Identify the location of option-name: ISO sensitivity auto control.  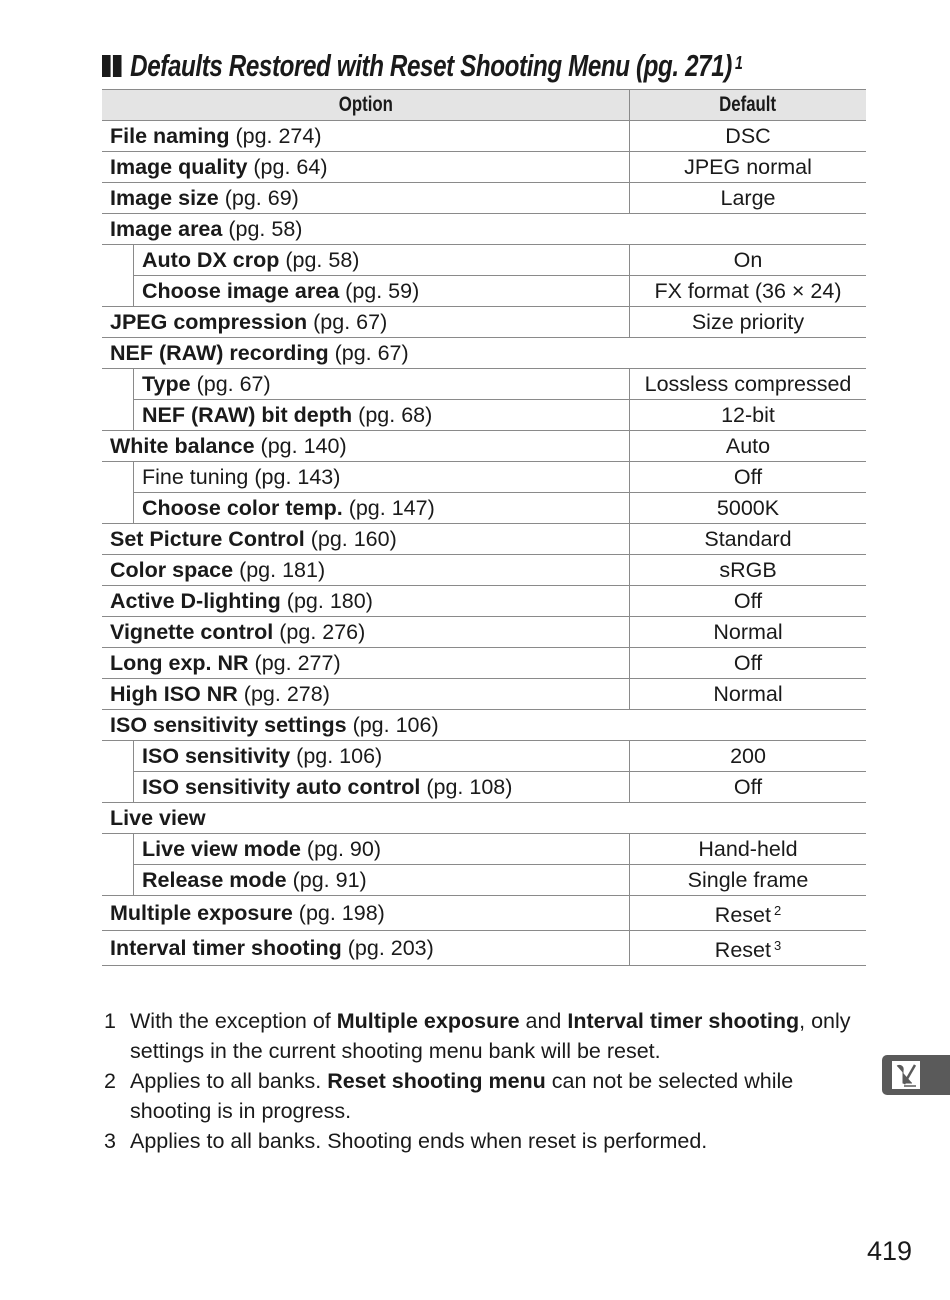
(281, 787).